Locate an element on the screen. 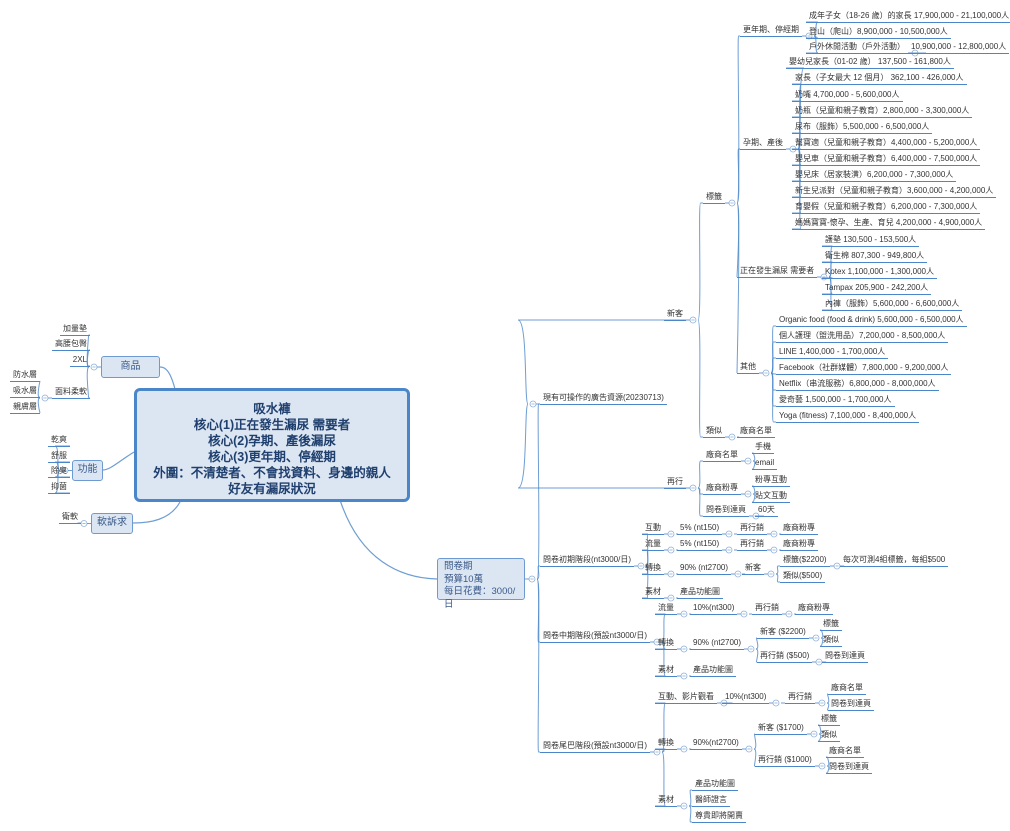  topic-ads-label: 現有可操作的廣告資源(20230713) is located at coordinates (603, 398).